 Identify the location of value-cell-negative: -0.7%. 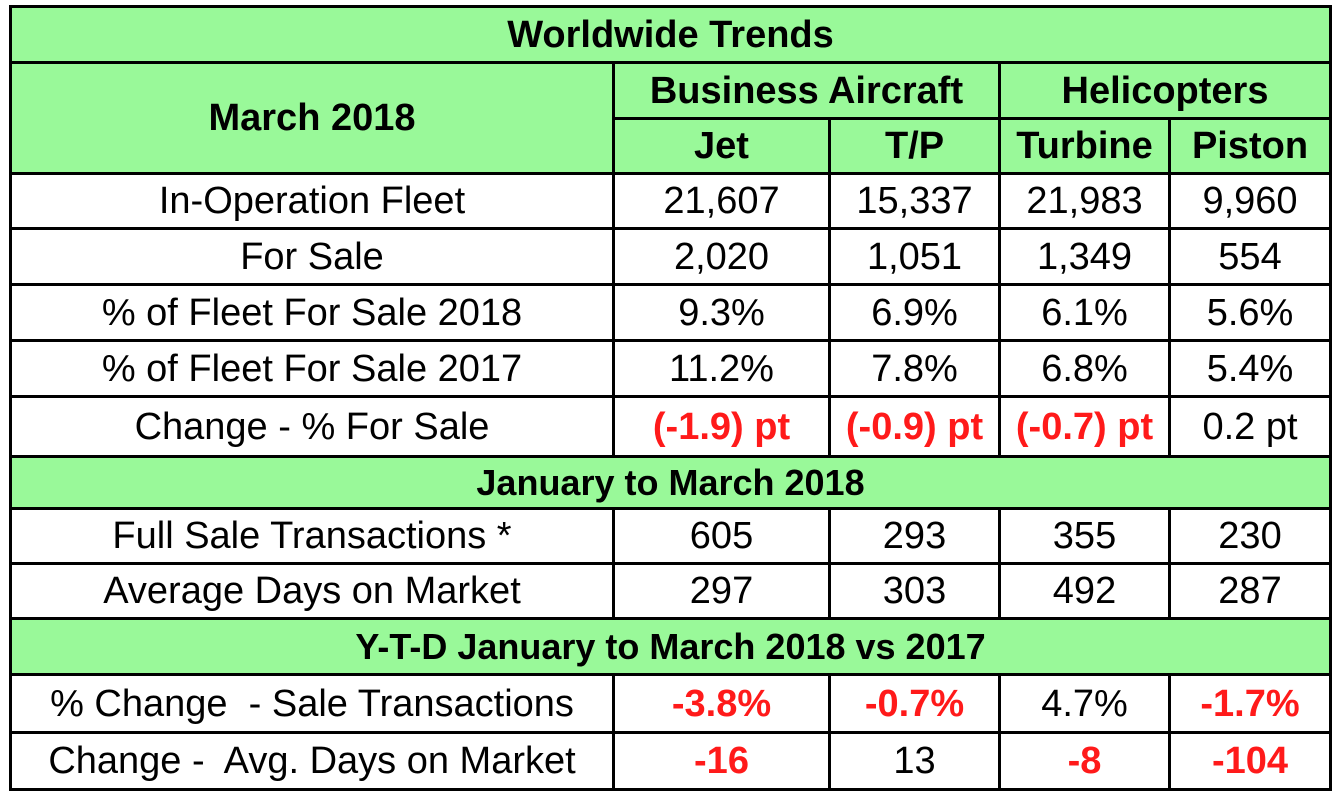
(914, 703).